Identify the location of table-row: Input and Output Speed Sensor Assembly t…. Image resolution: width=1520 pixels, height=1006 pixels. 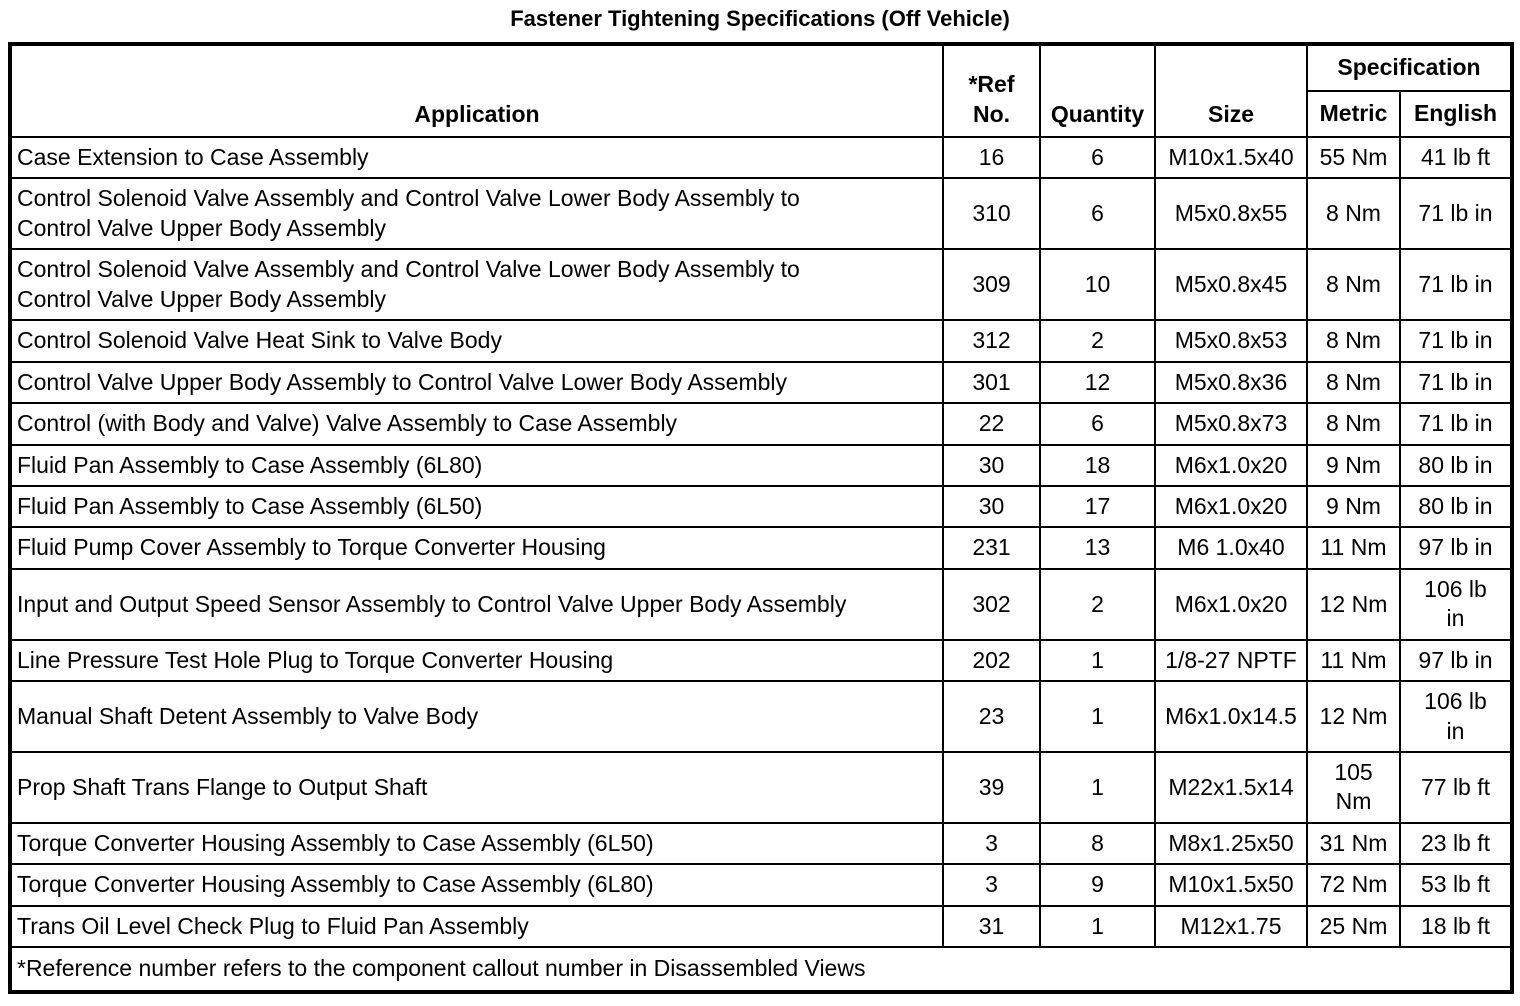
(761, 604).